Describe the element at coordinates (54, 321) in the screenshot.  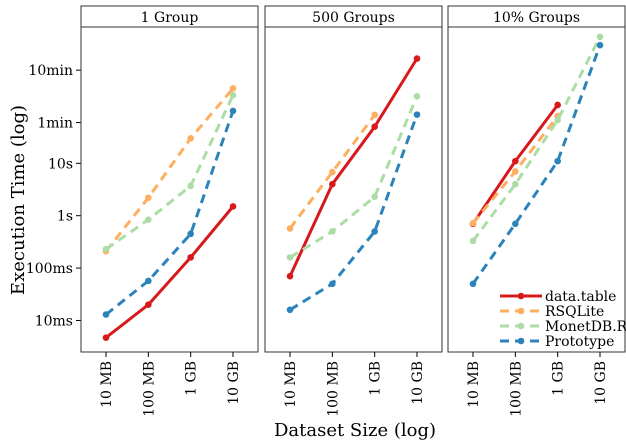
I see `y-tick-label-0: 10ms` at that location.